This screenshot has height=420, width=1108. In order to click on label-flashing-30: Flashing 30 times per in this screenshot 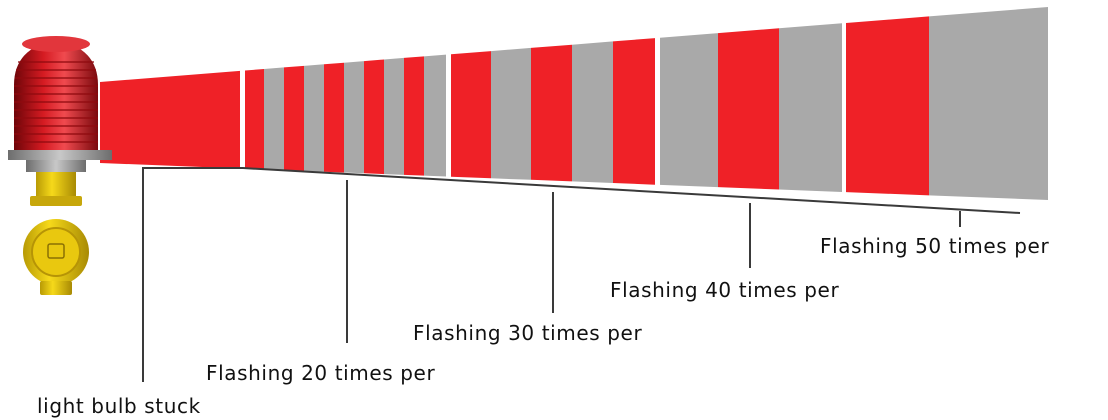, I will do `click(527, 333)`.